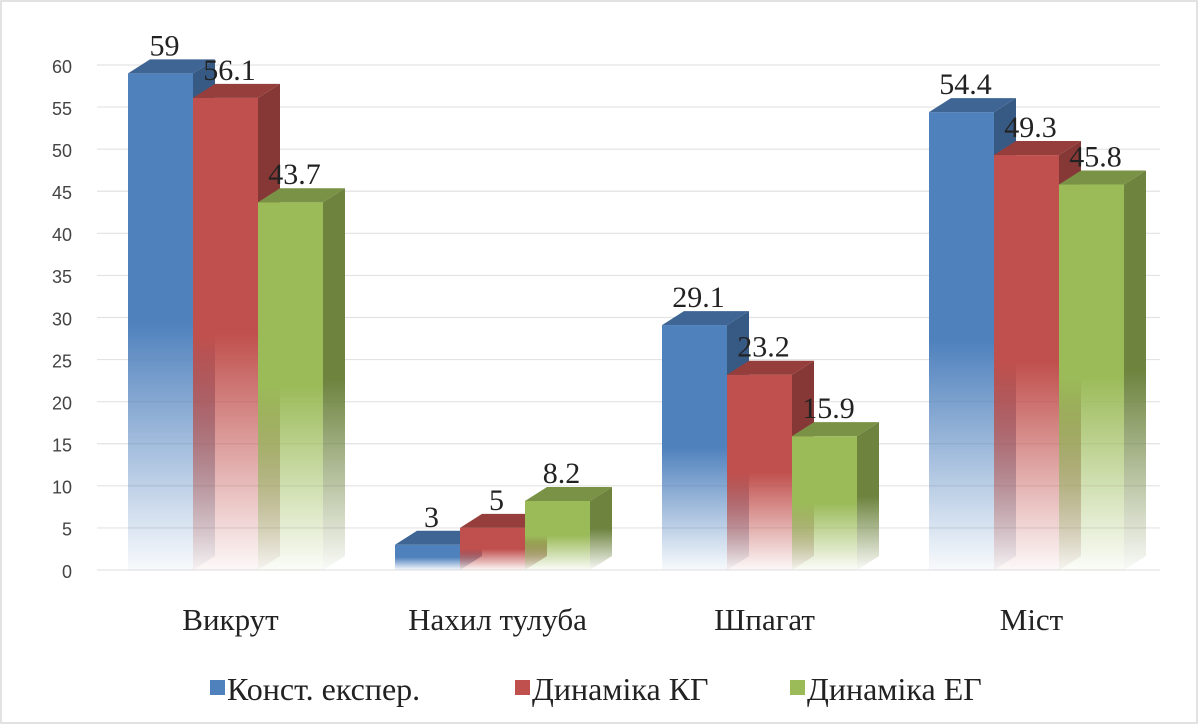  What do you see at coordinates (229, 70) in the screenshot?
I see `data-label: 56.1` at bounding box center [229, 70].